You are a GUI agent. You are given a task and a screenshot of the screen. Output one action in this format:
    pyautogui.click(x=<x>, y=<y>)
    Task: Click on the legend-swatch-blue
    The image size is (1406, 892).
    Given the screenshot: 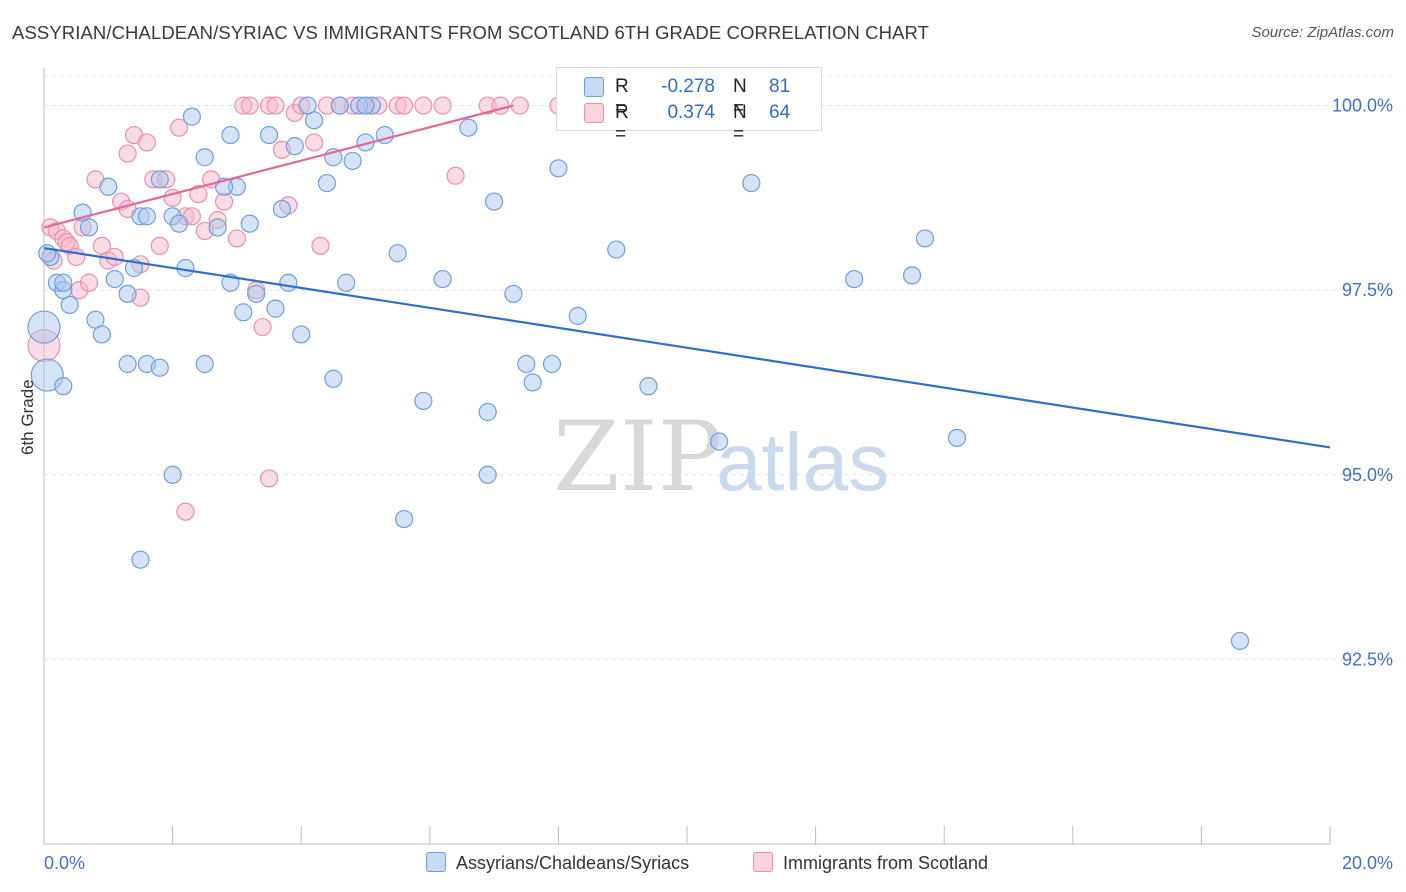 What is the action you would take?
    pyautogui.click(x=594, y=87)
    